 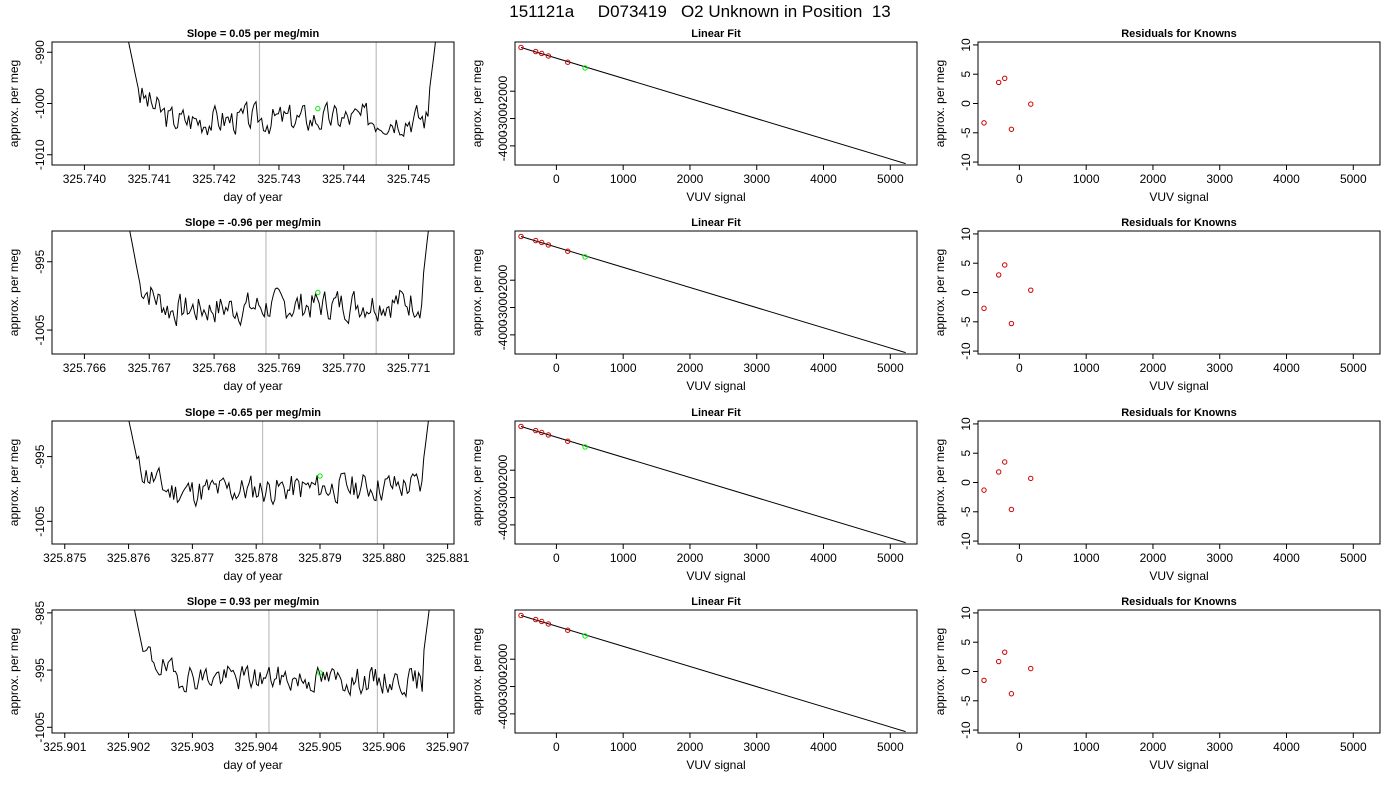 I want to click on y-tick-label: -990, so click(x=40, y=52).